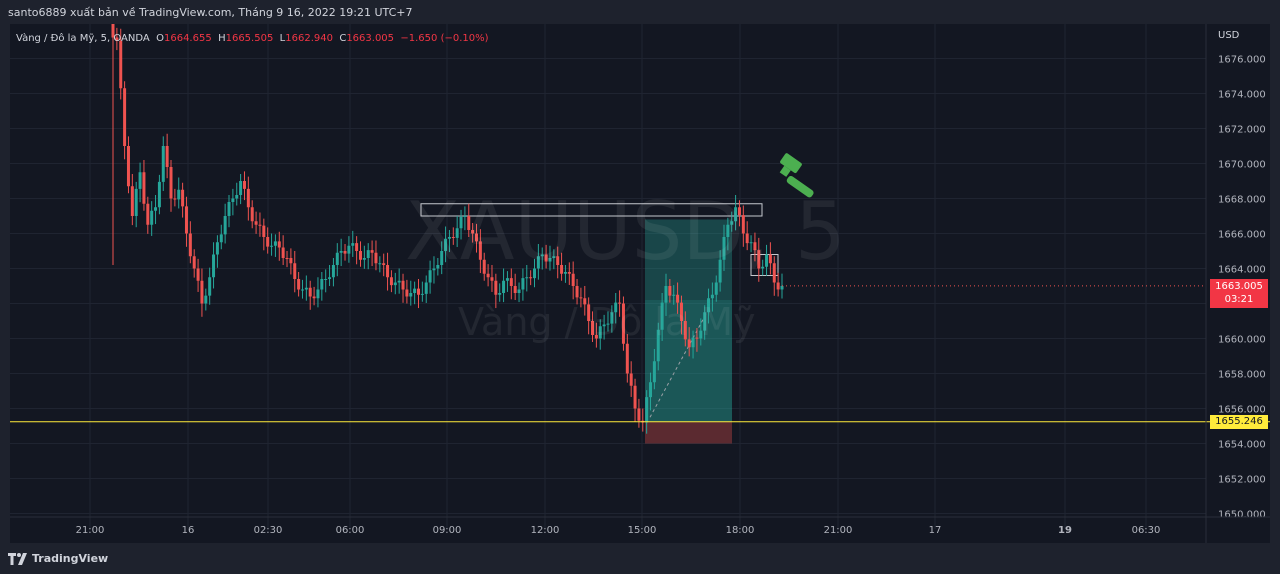 The width and height of the screenshot is (1280, 574). What do you see at coordinates (70, 558) in the screenshot?
I see `brand-name: TradingView` at bounding box center [70, 558].